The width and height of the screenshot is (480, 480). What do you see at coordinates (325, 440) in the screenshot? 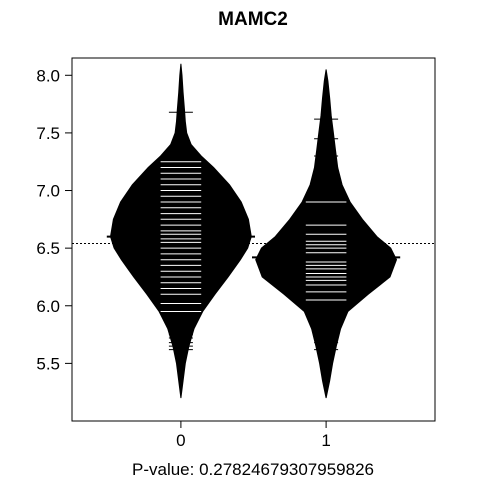
I see `x-tick-label: 1` at bounding box center [325, 440].